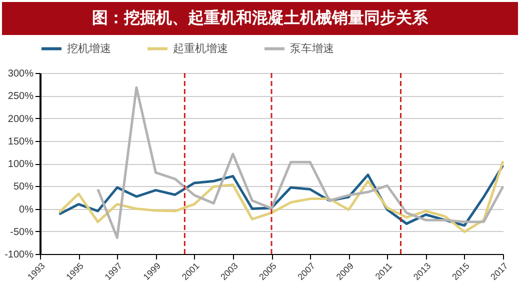 The image size is (520, 284). Describe the element at coordinates (19, 255) in the screenshot. I see `y-tick-label: -100%` at that location.